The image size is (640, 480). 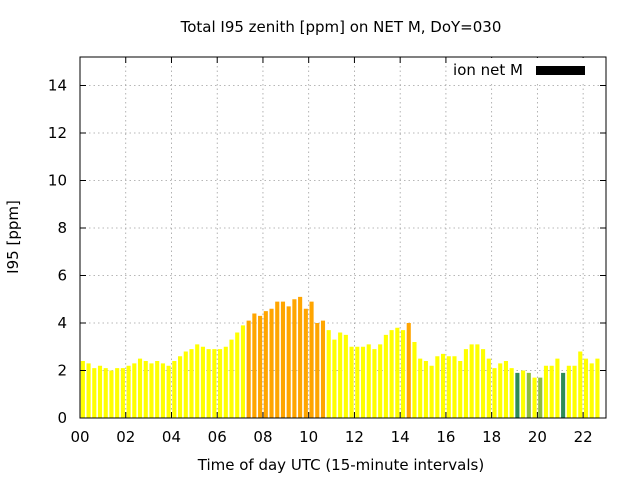 What do you see at coordinates (445, 437) in the screenshot?
I see `x-tick-label: 16` at bounding box center [445, 437].